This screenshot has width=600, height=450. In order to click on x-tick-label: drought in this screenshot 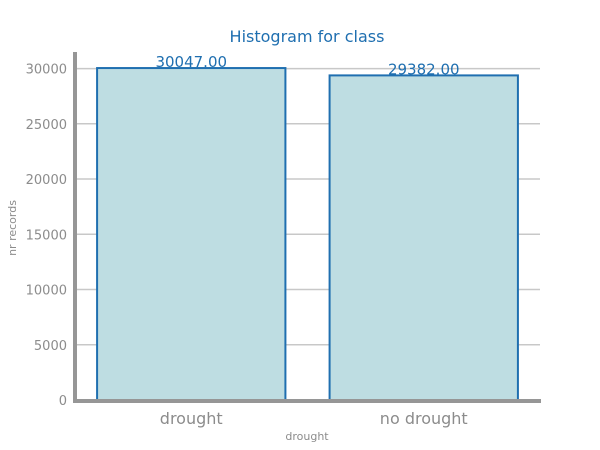, I will do `click(191, 418)`.